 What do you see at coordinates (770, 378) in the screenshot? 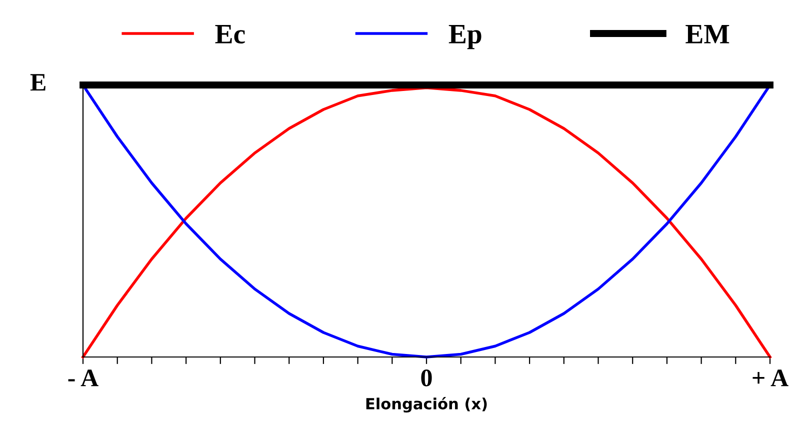
I see `x-tick-label: + A` at bounding box center [770, 378].